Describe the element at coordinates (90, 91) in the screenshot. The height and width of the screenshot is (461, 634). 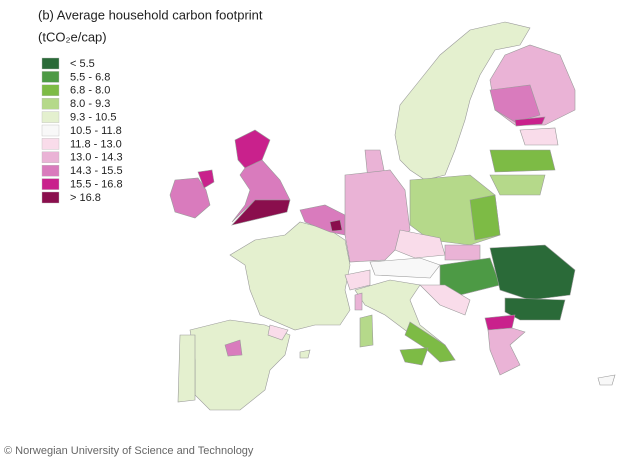
I see `legend-label: 6.8 - 8.0` at that location.